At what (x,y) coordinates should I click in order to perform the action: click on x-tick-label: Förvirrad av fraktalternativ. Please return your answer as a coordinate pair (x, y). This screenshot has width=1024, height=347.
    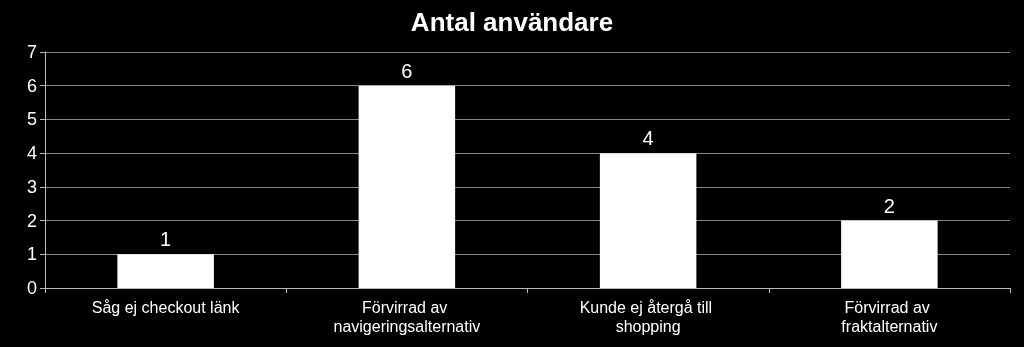
    Looking at the image, I should click on (889, 317).